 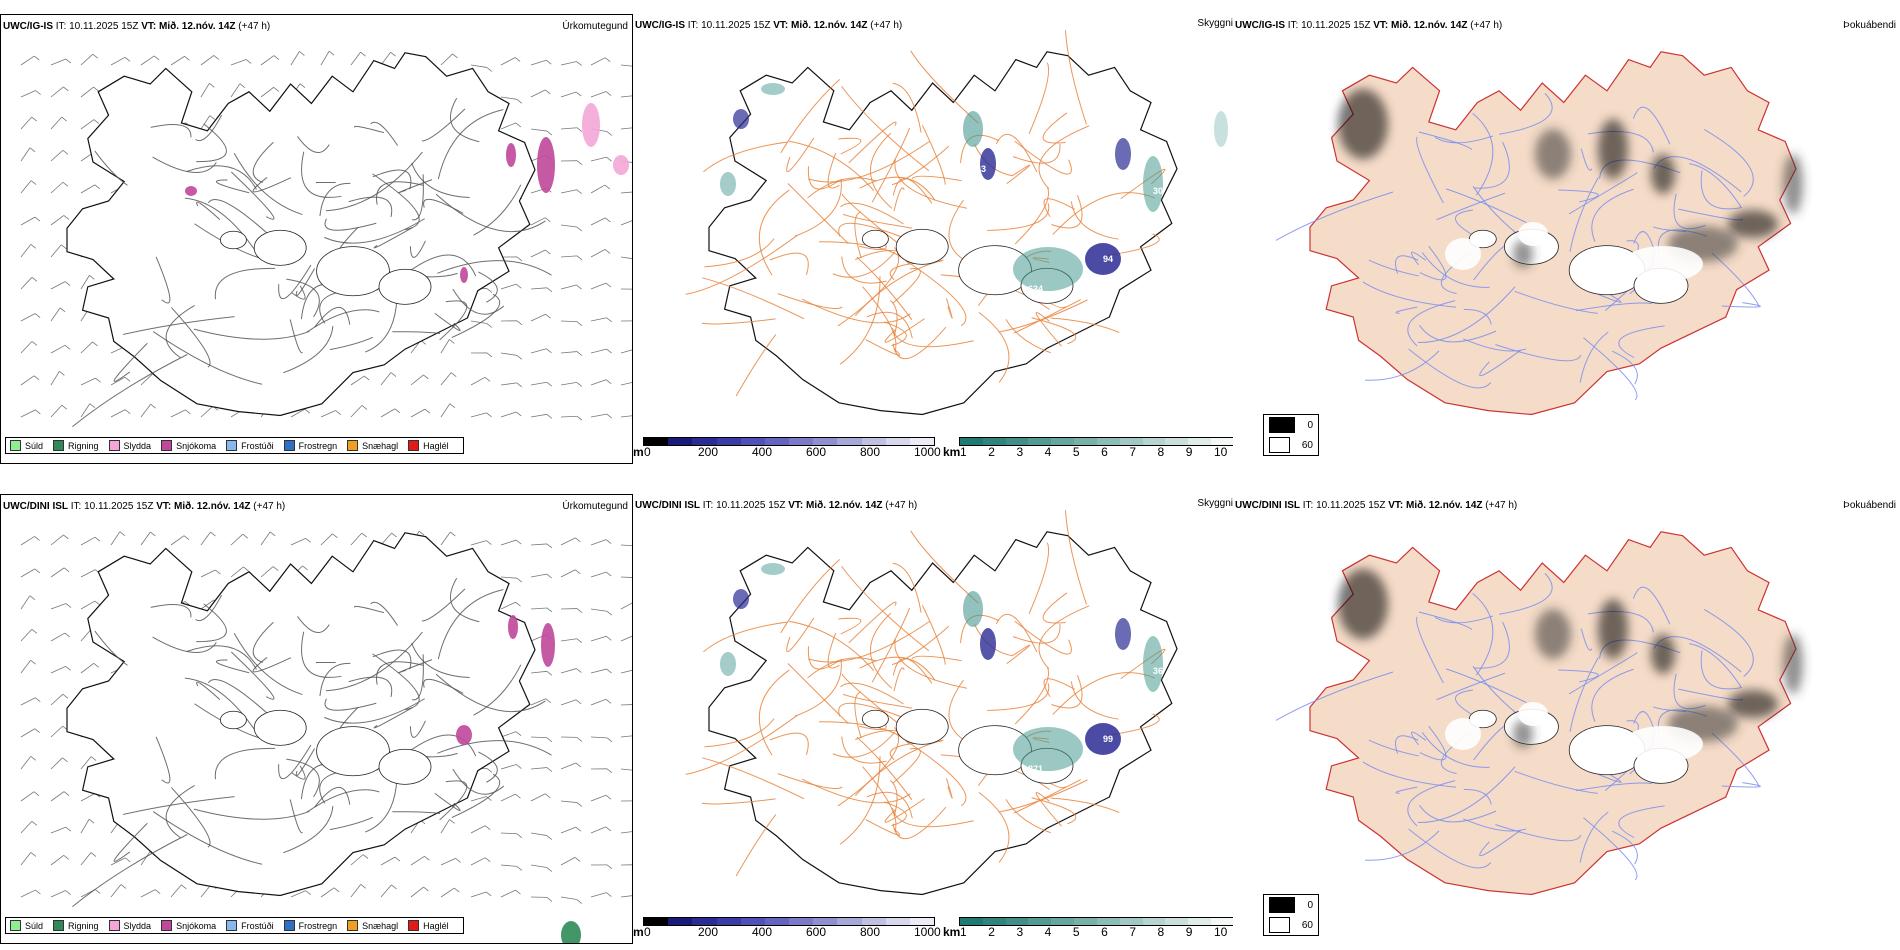 I want to click on cloud-base-label: 30, so click(x=1158, y=191).